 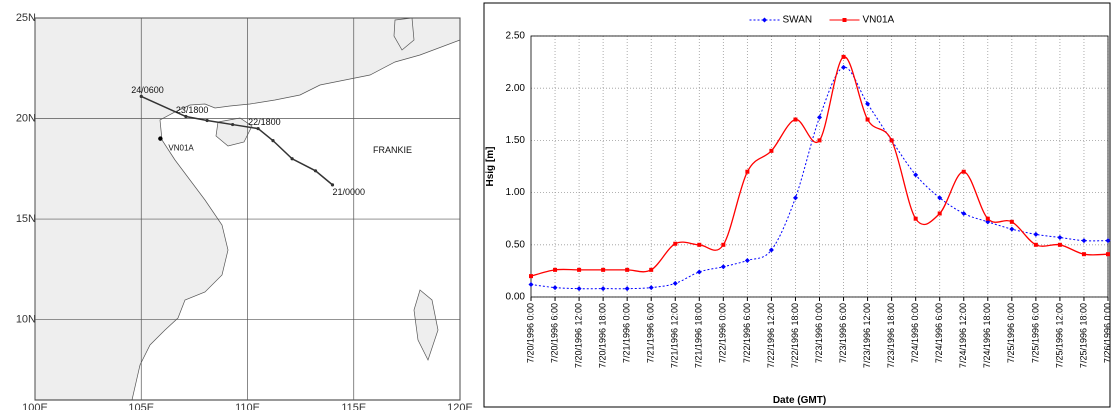 What do you see at coordinates (1011, 333) in the screenshot?
I see `x-tick-label: 7/25/1996 0:00` at bounding box center [1011, 333].